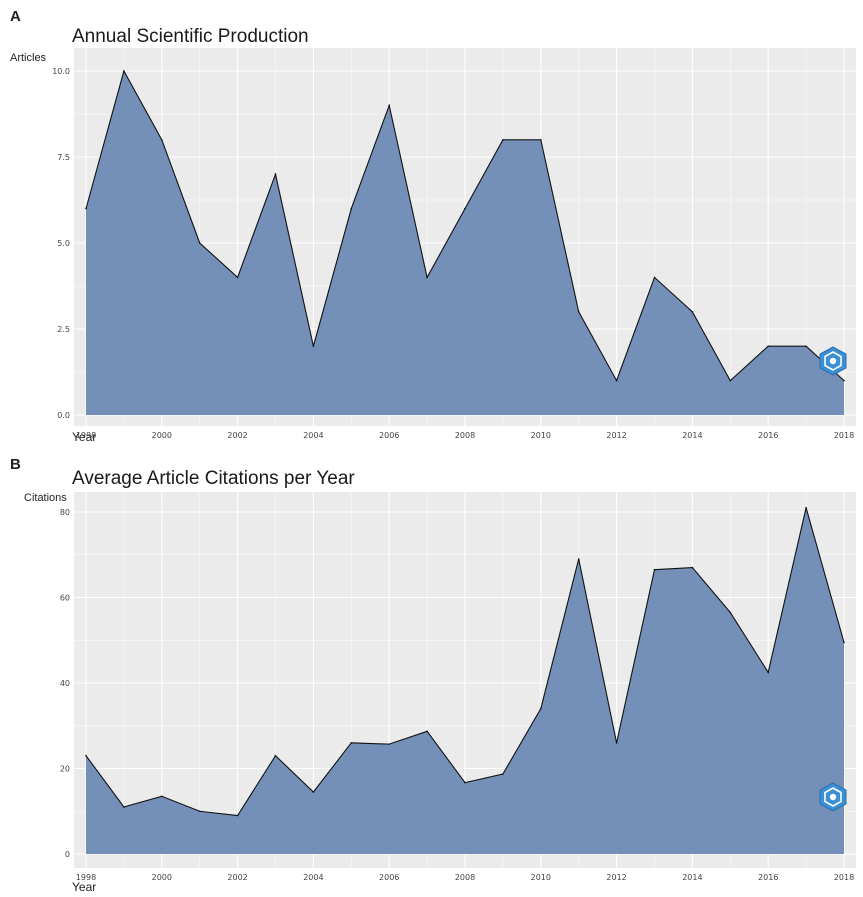 Image resolution: width=863 pixels, height=897 pixels. What do you see at coordinates (65, 683) in the screenshot?
I see `y-tick-label: 40` at bounding box center [65, 683].